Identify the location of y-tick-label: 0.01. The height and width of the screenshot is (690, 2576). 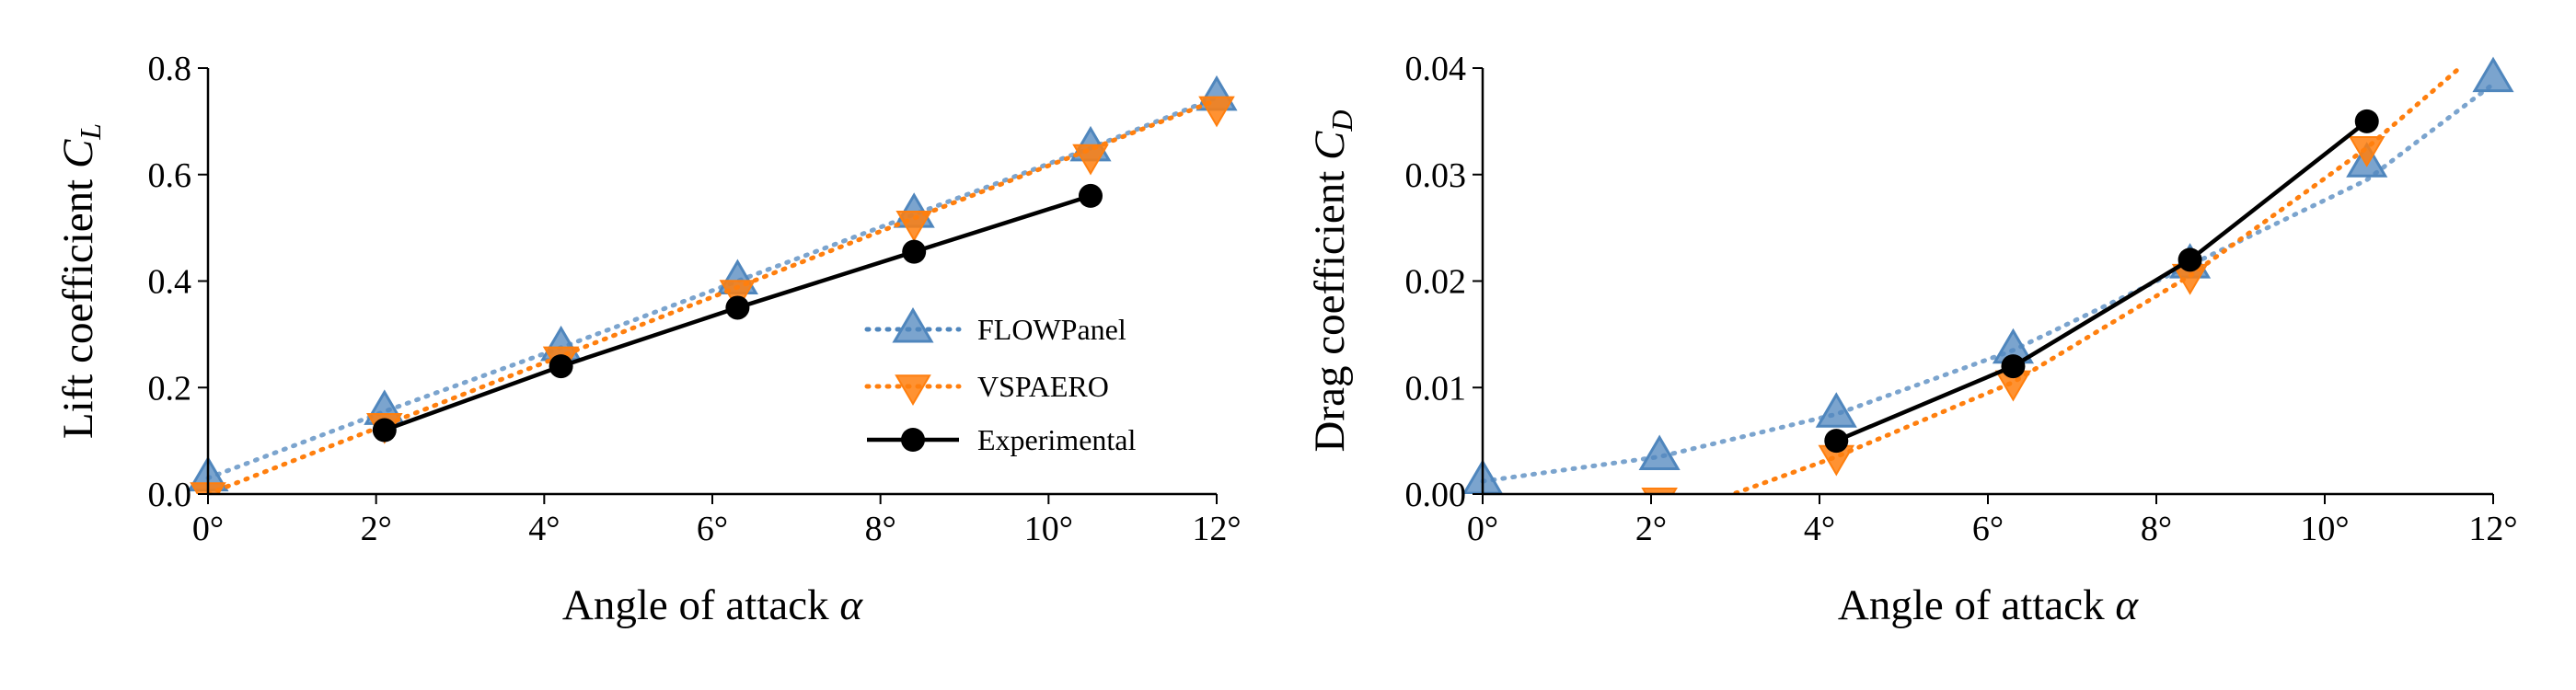
(1436, 388).